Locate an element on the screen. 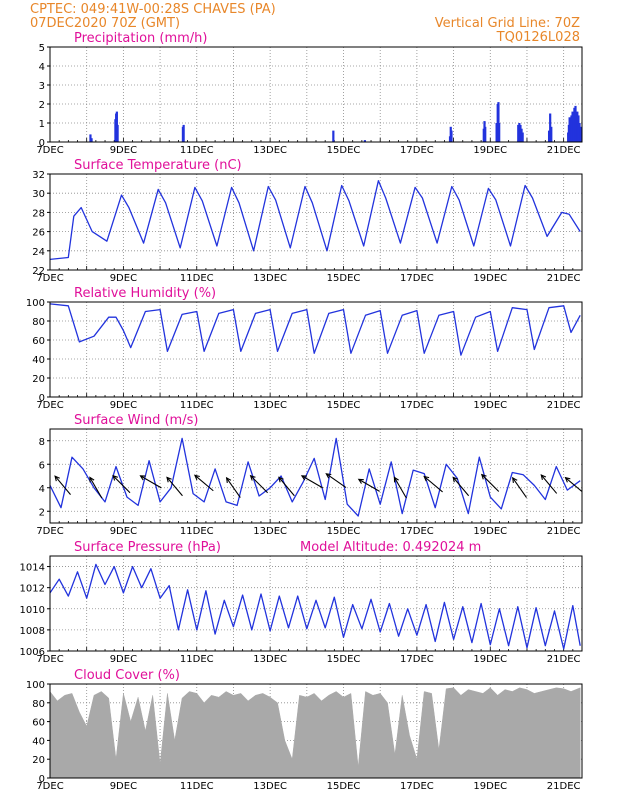 Image resolution: width=618 pixels, height=800 pixels. cloud-xtick-label: 11DEC is located at coordinates (197, 786).